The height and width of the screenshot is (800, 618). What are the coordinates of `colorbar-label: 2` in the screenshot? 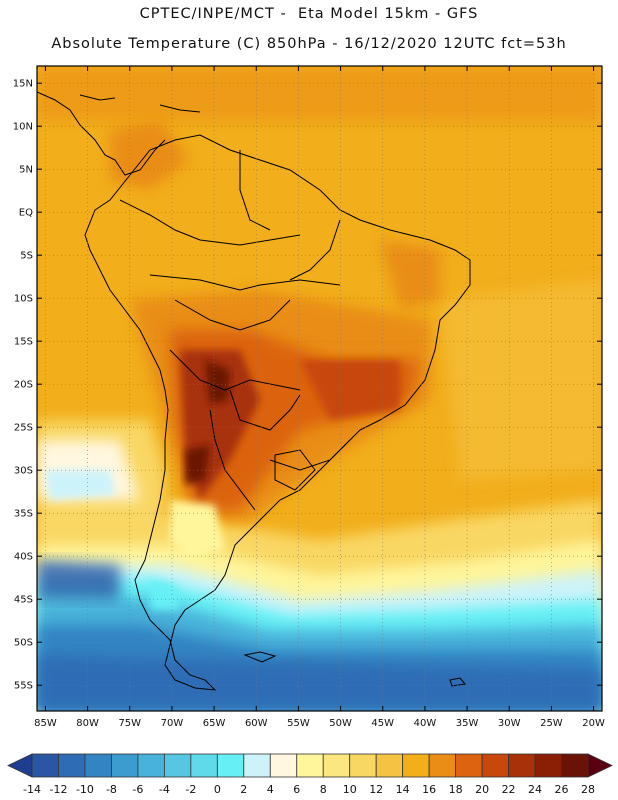 It's located at (243, 789).